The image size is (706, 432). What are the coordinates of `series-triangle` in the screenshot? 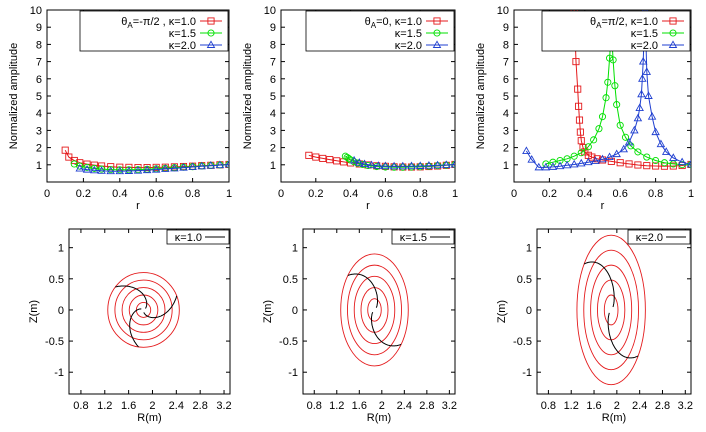 It's located at (152, 167).